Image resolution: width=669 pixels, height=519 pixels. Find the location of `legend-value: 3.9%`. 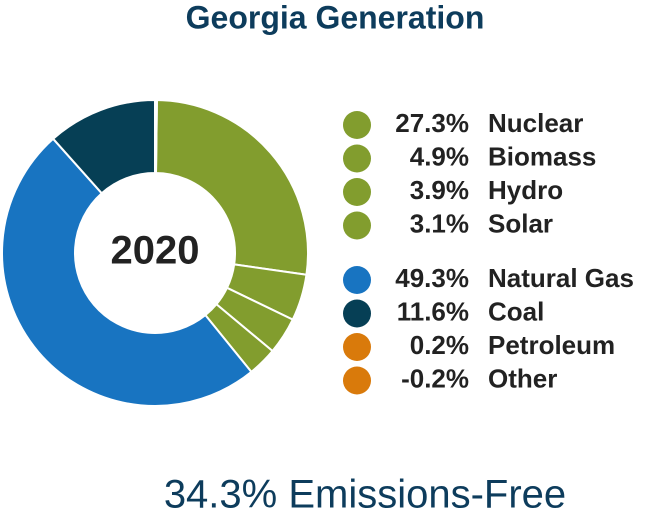

legend-value: 3.9% is located at coordinates (439, 190).